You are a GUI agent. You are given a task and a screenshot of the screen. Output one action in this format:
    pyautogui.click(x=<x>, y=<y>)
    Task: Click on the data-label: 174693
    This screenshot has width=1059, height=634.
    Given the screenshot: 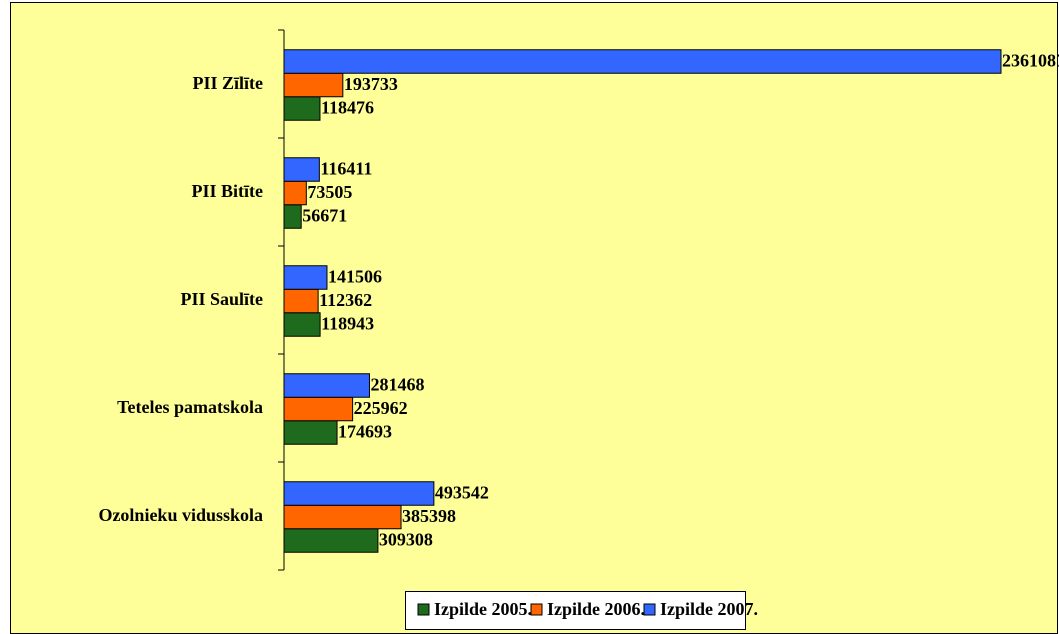 What is the action you would take?
    pyautogui.click(x=365, y=432)
    